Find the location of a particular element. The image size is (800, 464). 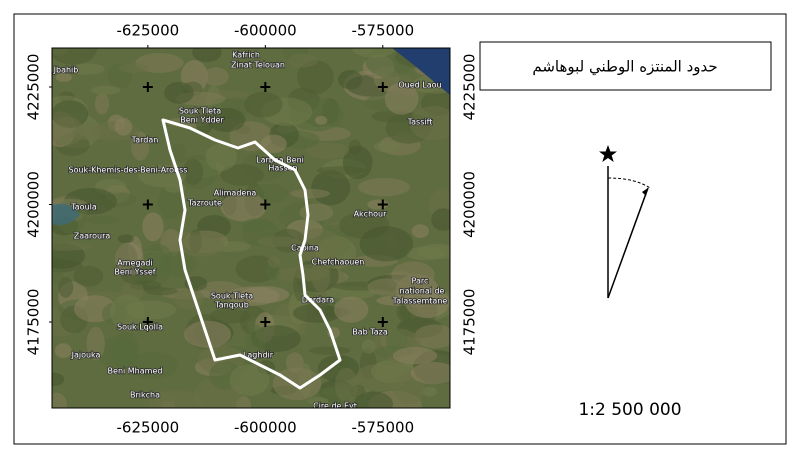

place-label: Souk-Khemis-des-Beni-Arouss is located at coordinates (128, 170).